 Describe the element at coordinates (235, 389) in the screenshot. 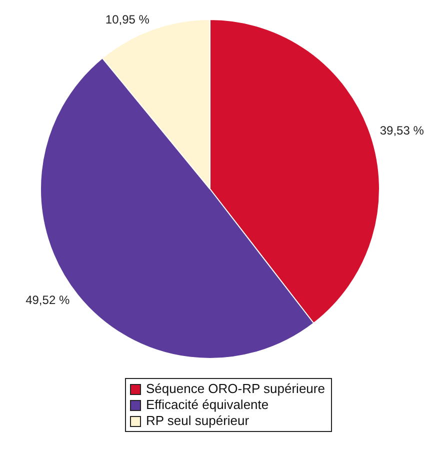

I see `legend-label: Séquence ORO-RP supérieure` at that location.